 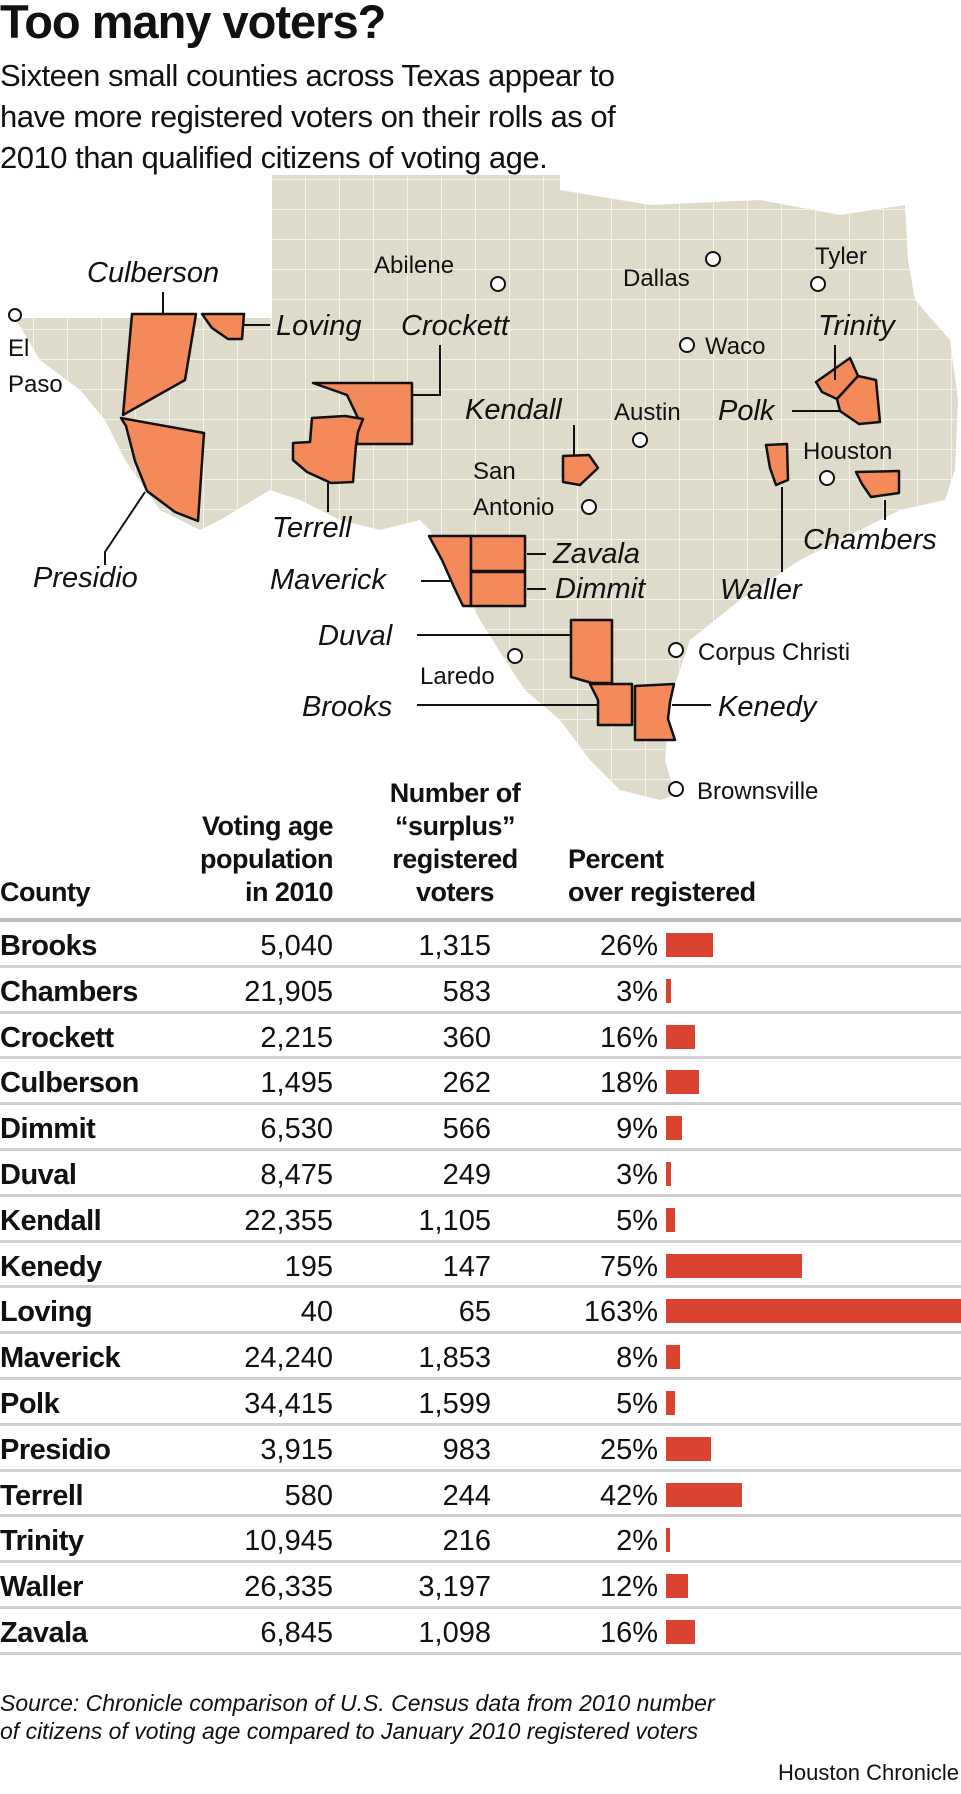 What do you see at coordinates (637, 1541) in the screenshot?
I see `percent-label: 2%` at bounding box center [637, 1541].